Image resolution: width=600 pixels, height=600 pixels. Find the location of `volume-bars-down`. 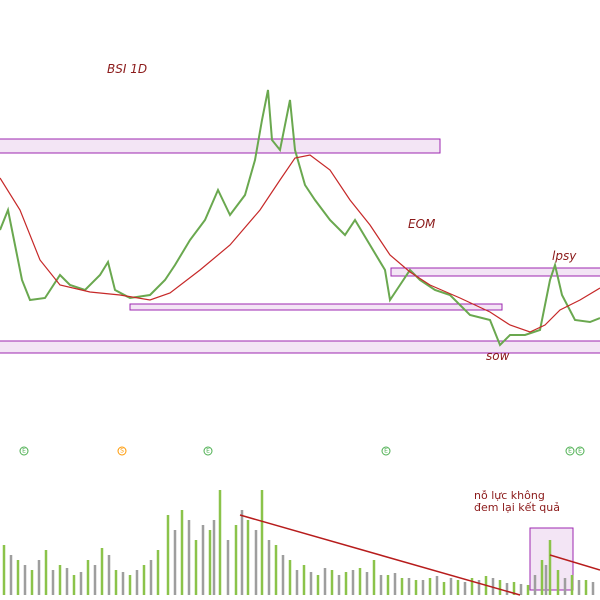

volume-bars-down is located at coordinates (302, 552).